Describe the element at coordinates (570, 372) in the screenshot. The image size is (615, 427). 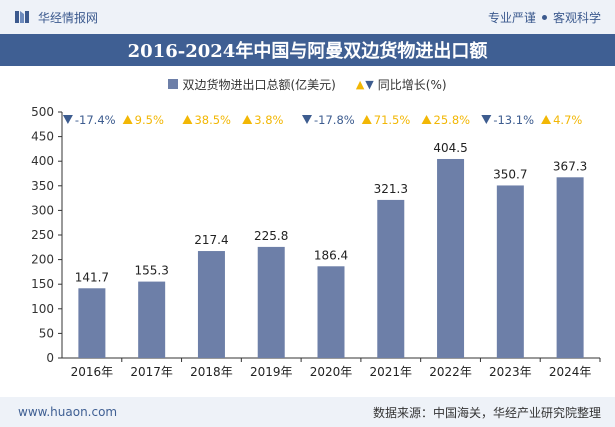
I see `x-tick-label: 2024年` at that location.